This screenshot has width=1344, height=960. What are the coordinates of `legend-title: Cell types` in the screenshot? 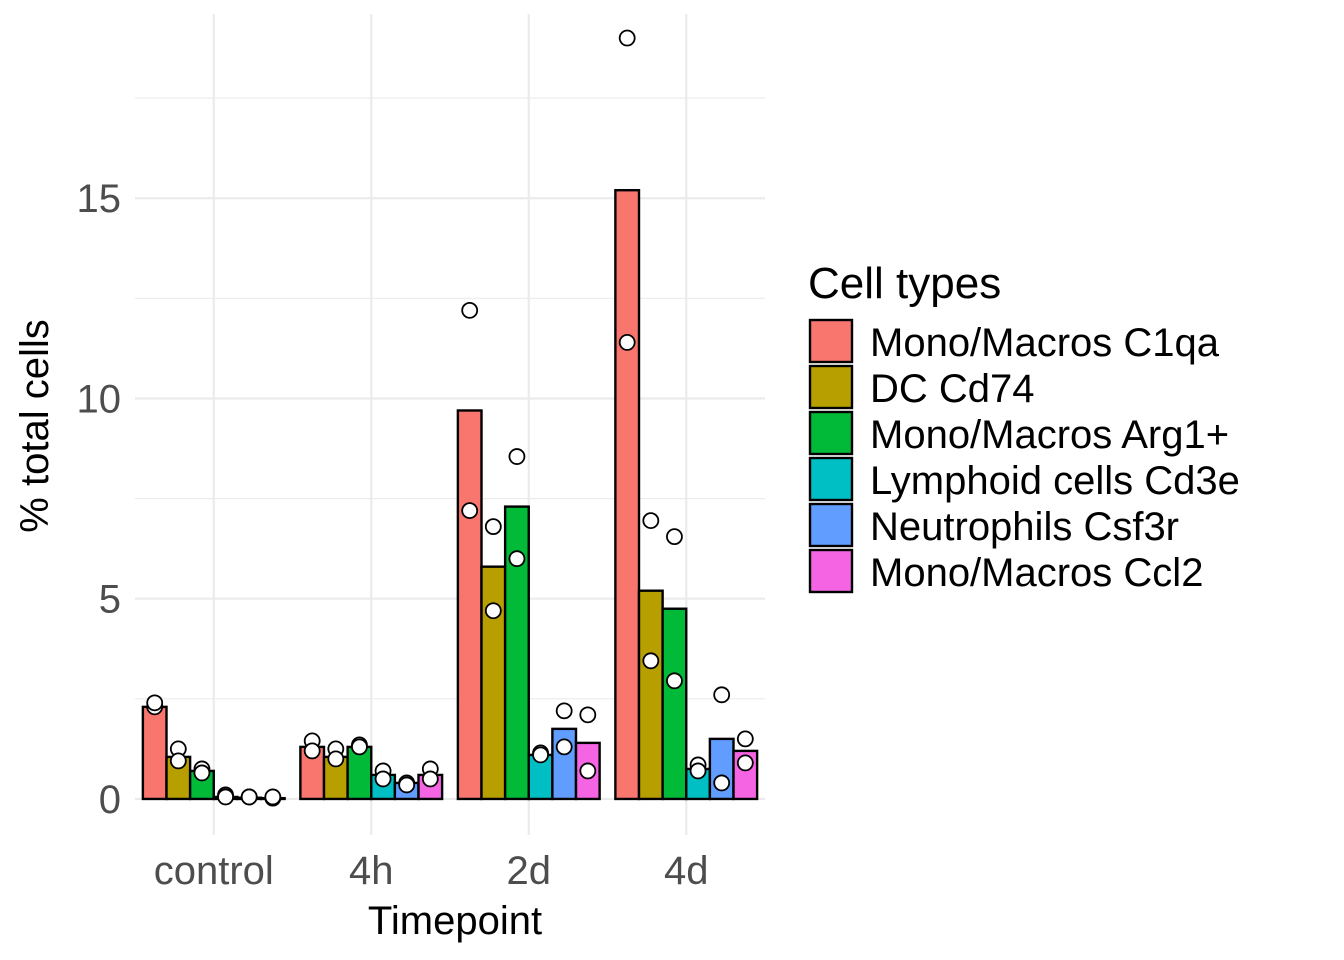 It's located at (904, 283).